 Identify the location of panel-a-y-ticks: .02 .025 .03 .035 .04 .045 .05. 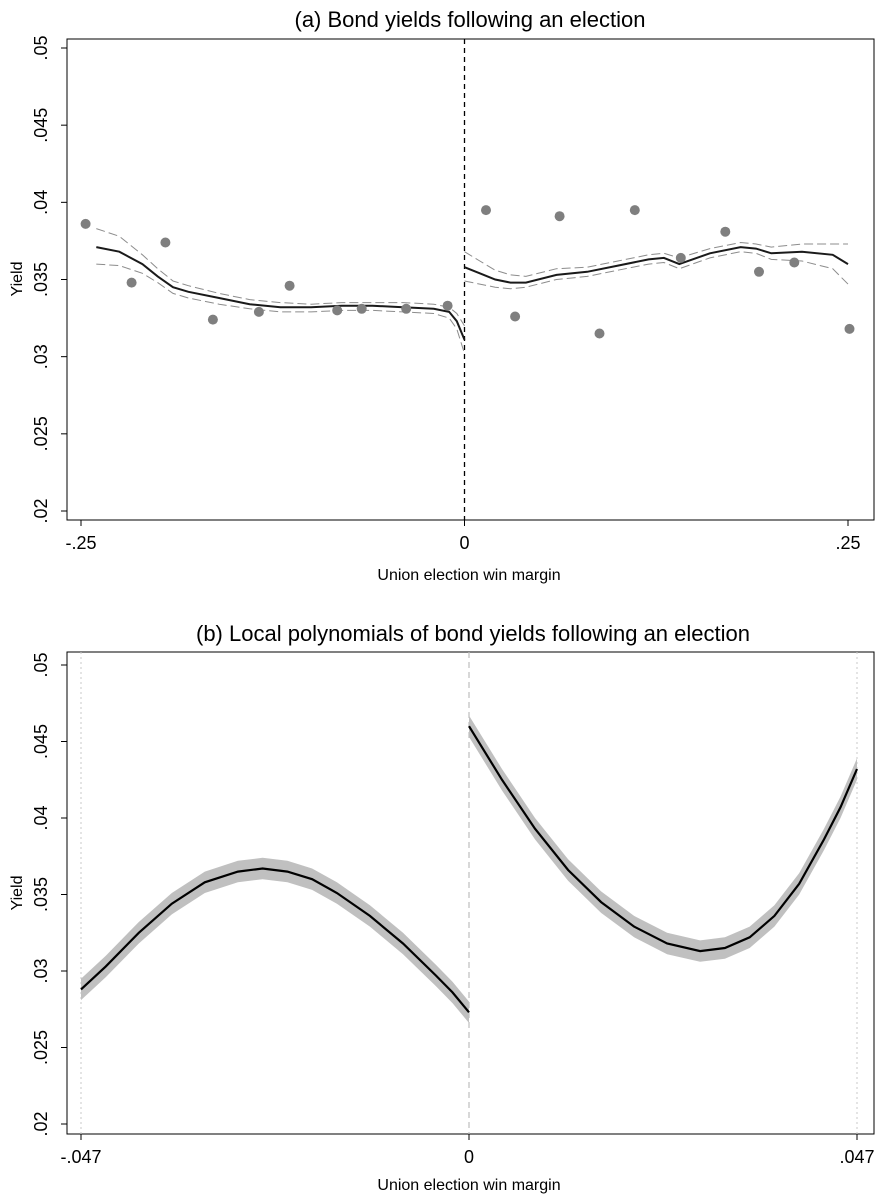
(49, 279).